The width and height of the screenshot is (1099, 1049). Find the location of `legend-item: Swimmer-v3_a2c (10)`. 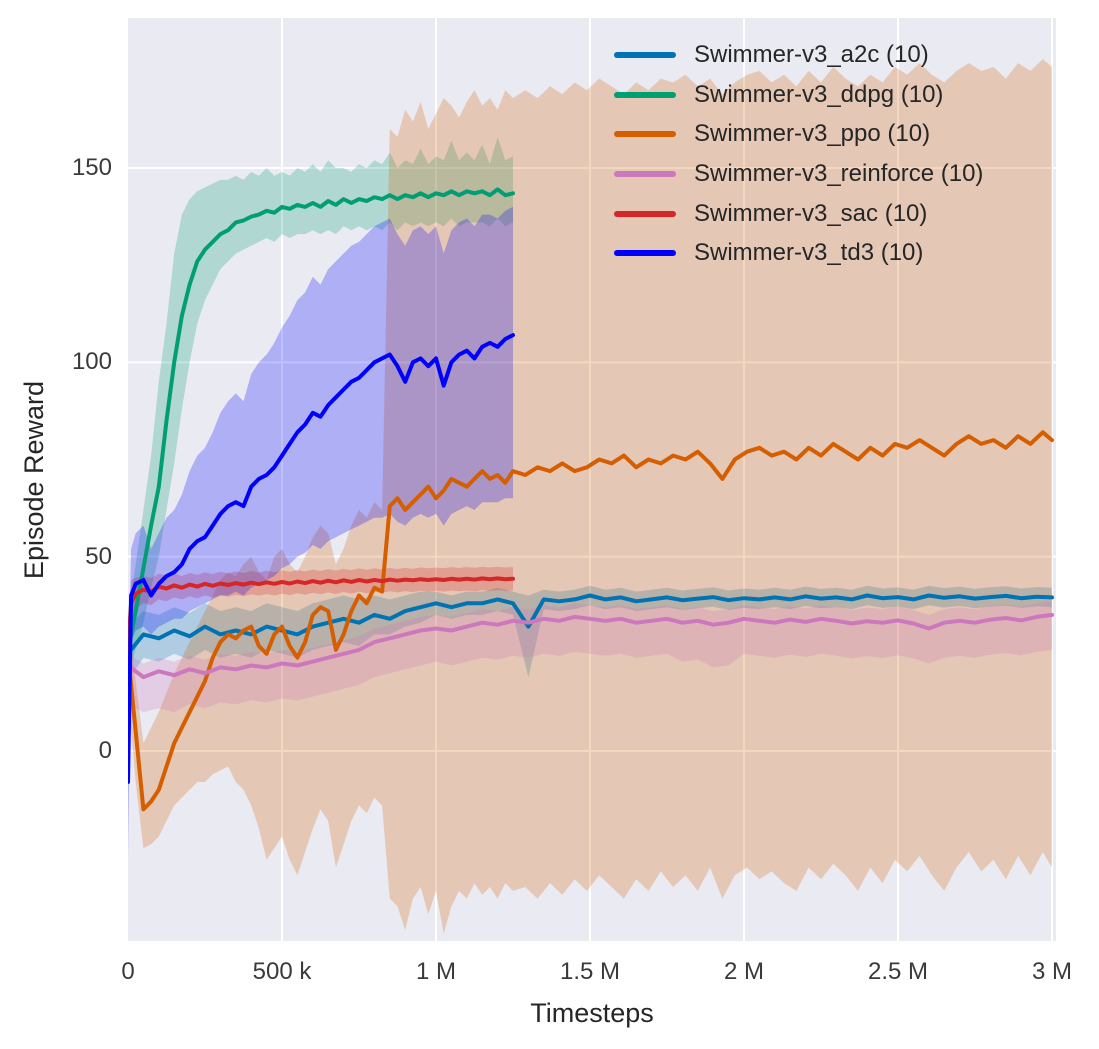

legend-item: Swimmer-v3_a2c (10) is located at coordinates (798, 55).